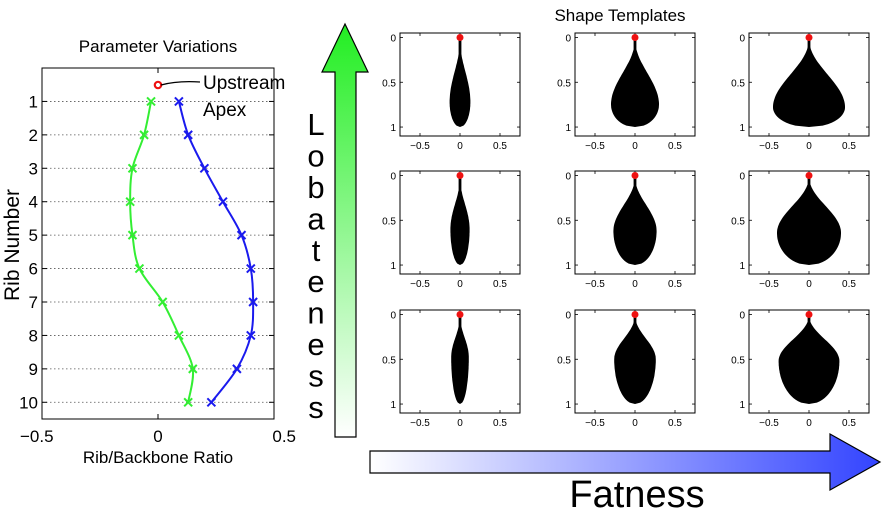  I want to click on left-series-group, so click(191, 251).